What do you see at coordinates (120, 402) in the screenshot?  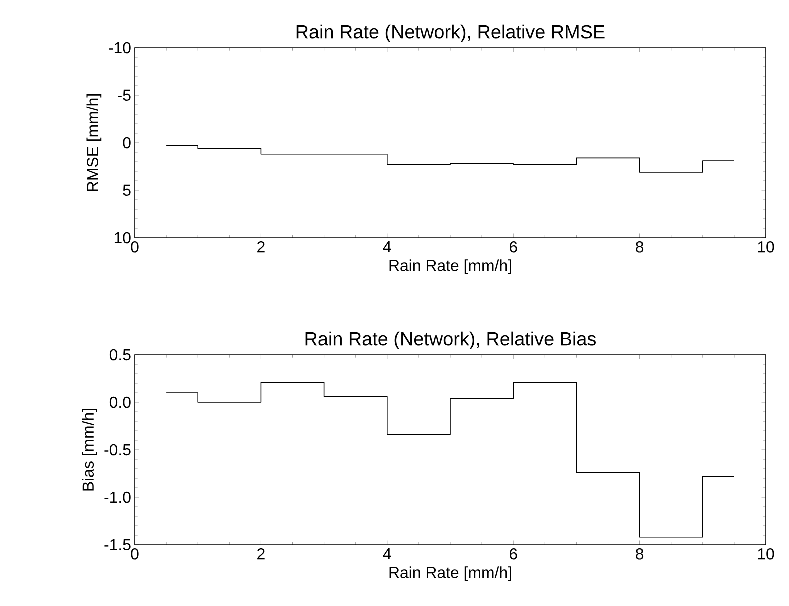 I see `y-tick-label: 0.0` at bounding box center [120, 402].